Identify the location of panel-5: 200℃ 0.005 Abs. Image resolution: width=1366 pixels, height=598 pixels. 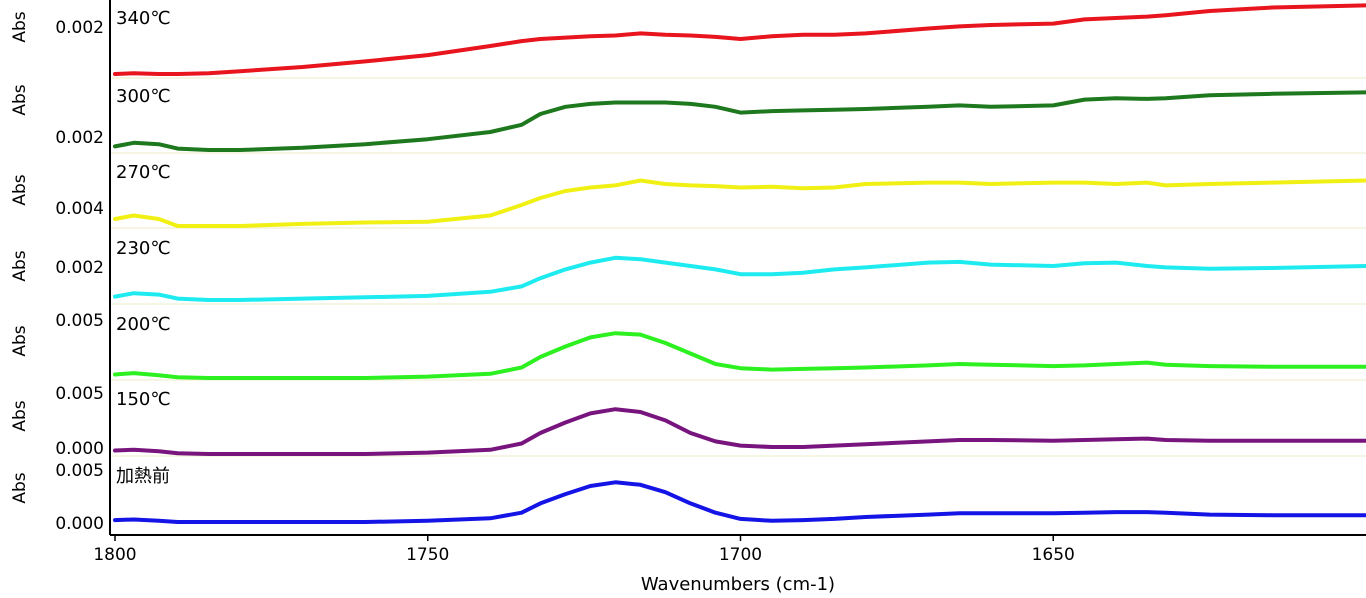
(688, 346).